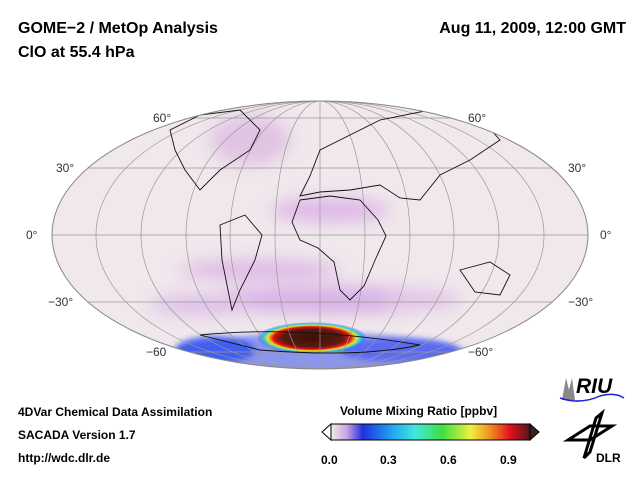 The image size is (640, 480). Describe the element at coordinates (388, 460) in the screenshot. I see `colorbar-tick: 0.3` at that location.